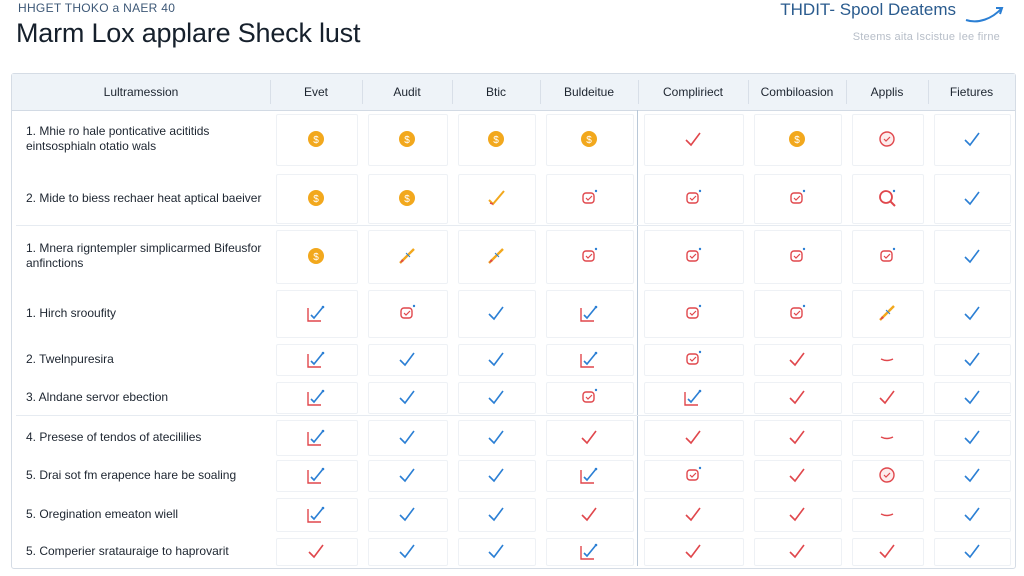 The image size is (1024, 576). What do you see at coordinates (407, 92) in the screenshot?
I see `column-header: Audit` at bounding box center [407, 92].